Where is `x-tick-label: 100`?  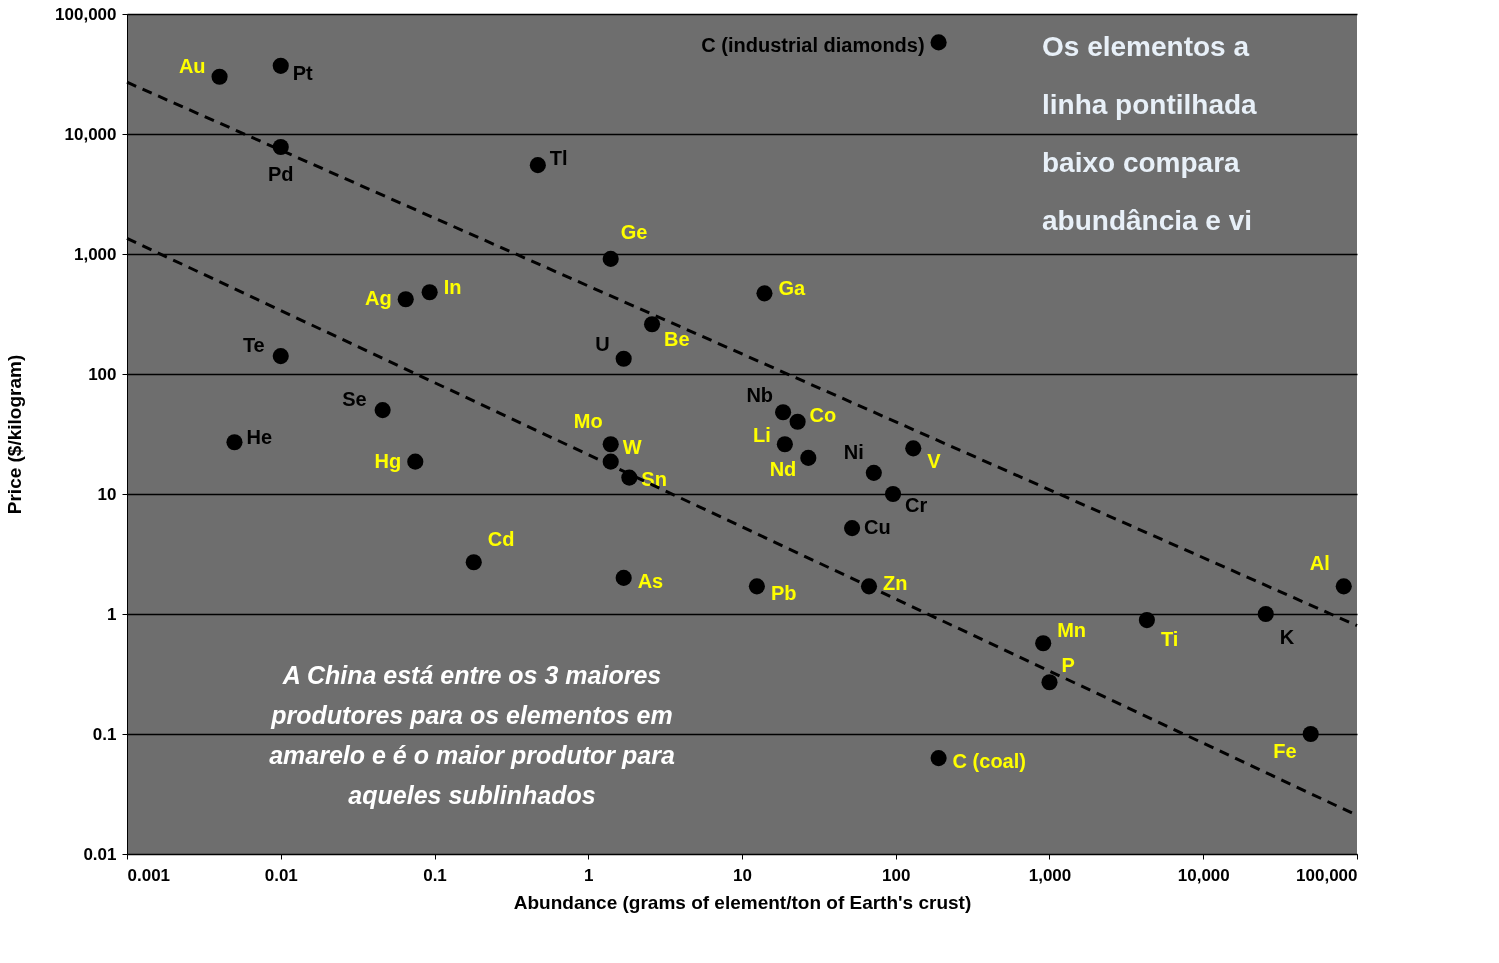 x-tick-label: 100 is located at coordinates (896, 875).